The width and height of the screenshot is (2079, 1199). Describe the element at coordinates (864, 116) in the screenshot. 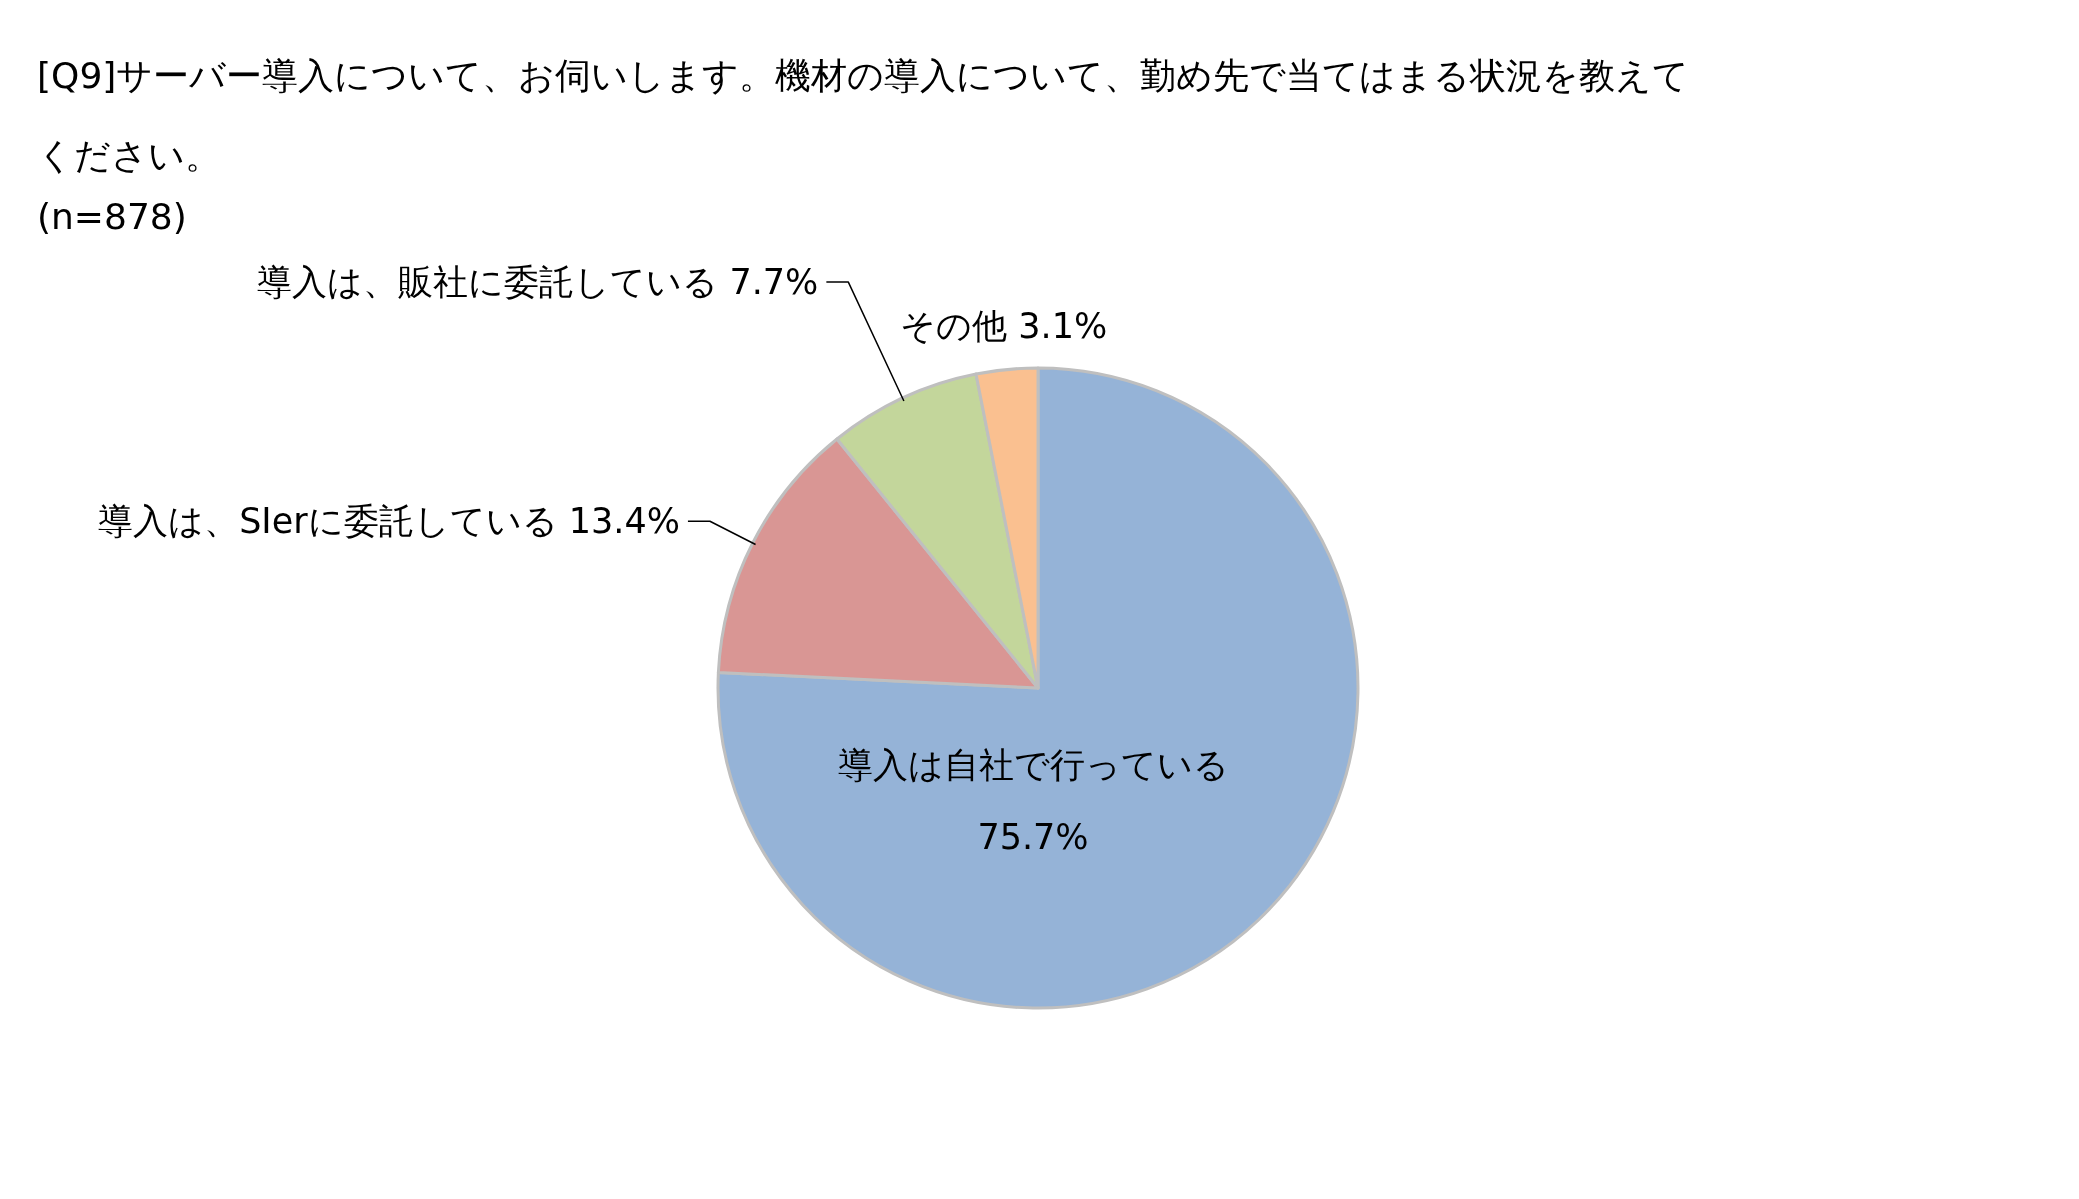

I see `chart-title: [Q9]サーバー導入について、お伺いします。機材の導入について、勤め先で当てはまる状況を教えてください。` at that location.